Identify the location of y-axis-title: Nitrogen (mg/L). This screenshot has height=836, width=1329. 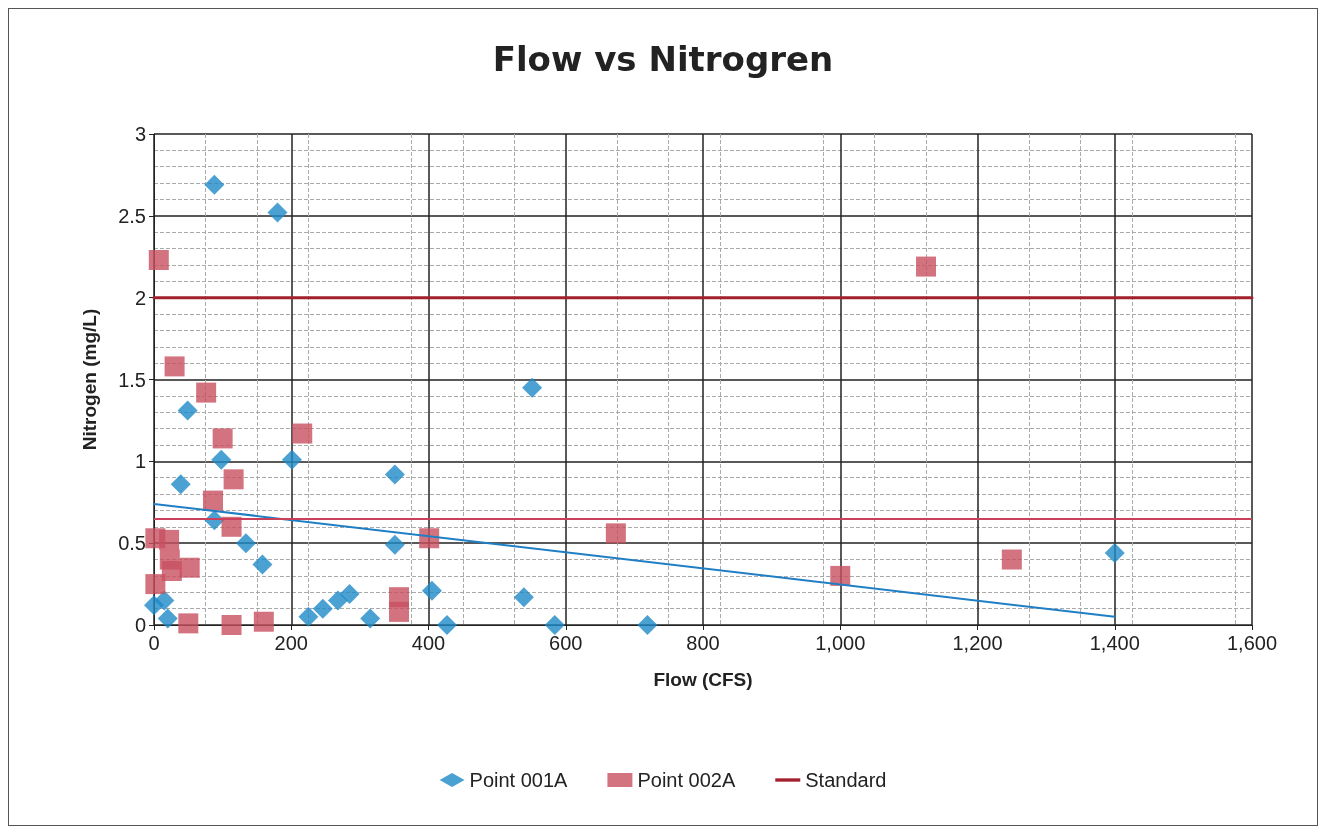
(89, 379).